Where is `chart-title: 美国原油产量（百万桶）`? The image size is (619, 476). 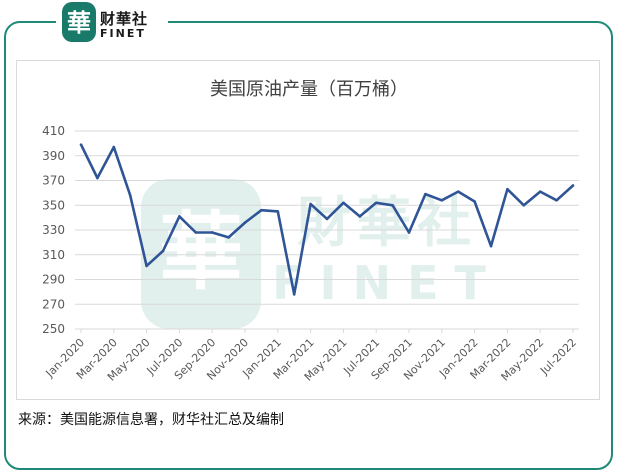 chart-title: 美国原油产量（百万桶） is located at coordinates (309, 89).